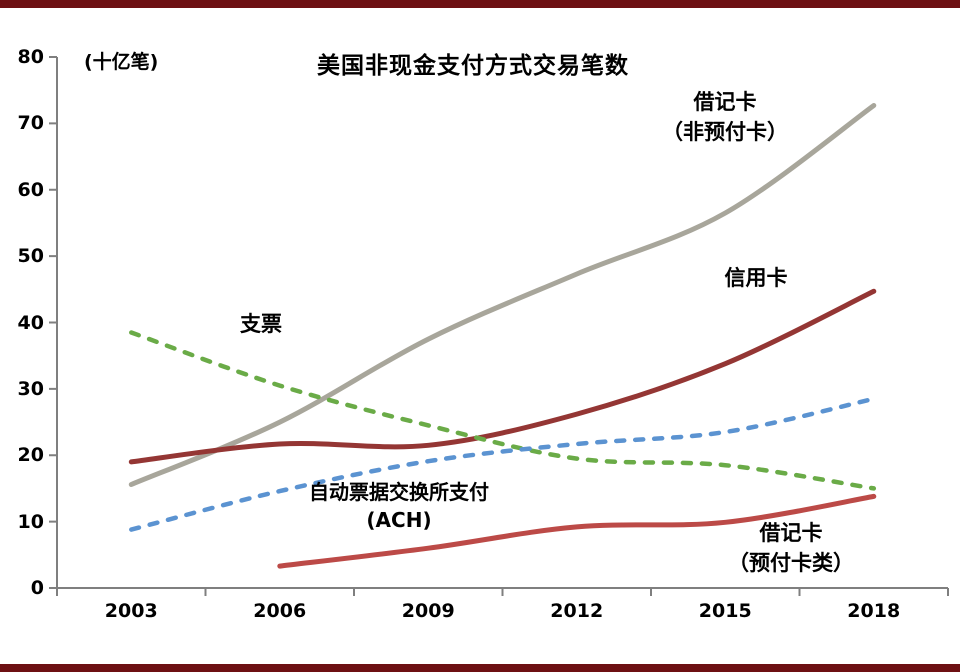 The width and height of the screenshot is (960, 672). What do you see at coordinates (874, 611) in the screenshot?
I see `x-axis-tick-label: 2018` at bounding box center [874, 611].